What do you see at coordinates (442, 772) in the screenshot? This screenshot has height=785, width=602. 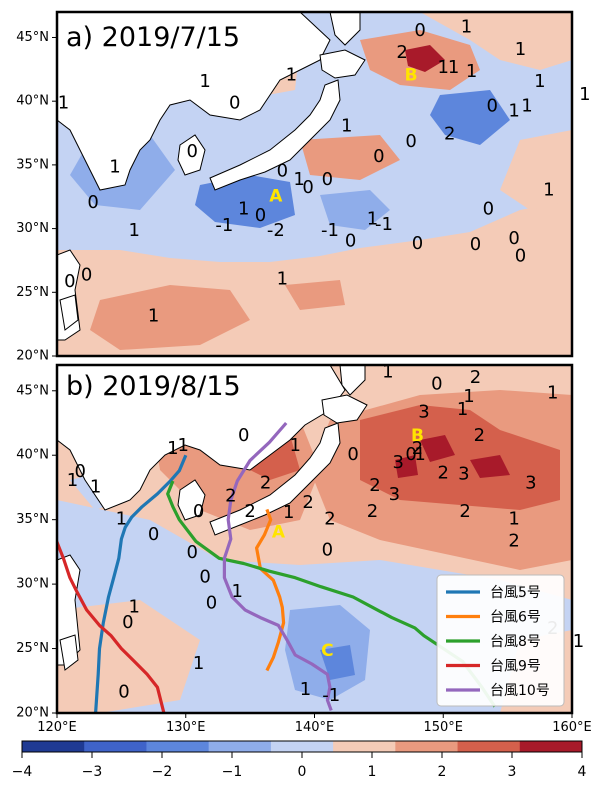 I see `colorbar-tick-label: 2` at bounding box center [442, 772].